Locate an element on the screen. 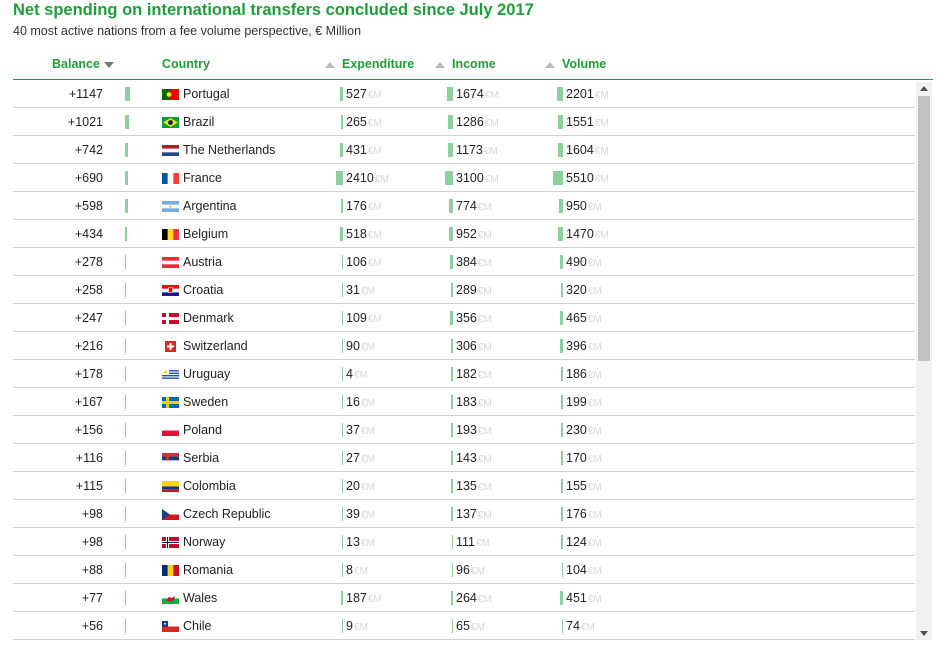 The height and width of the screenshot is (645, 940). scroll-up-arrow-icon is located at coordinates (924, 88).